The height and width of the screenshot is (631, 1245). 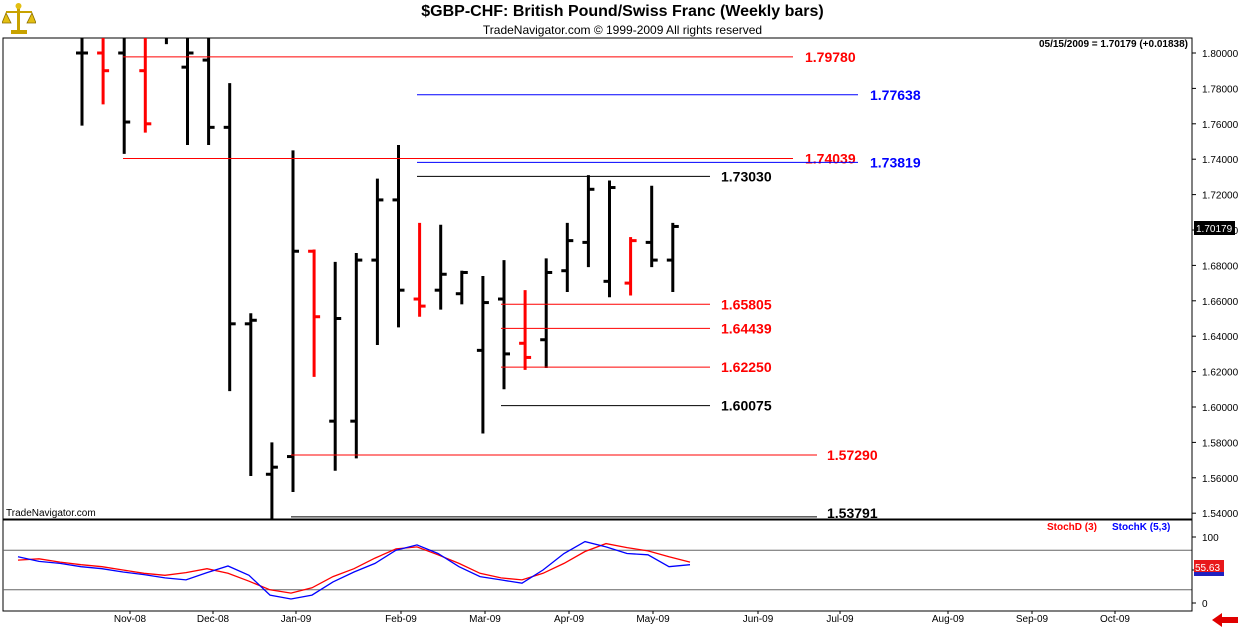 What do you see at coordinates (296, 619) in the screenshot?
I see `x-tick-label: Jan-09` at bounding box center [296, 619].